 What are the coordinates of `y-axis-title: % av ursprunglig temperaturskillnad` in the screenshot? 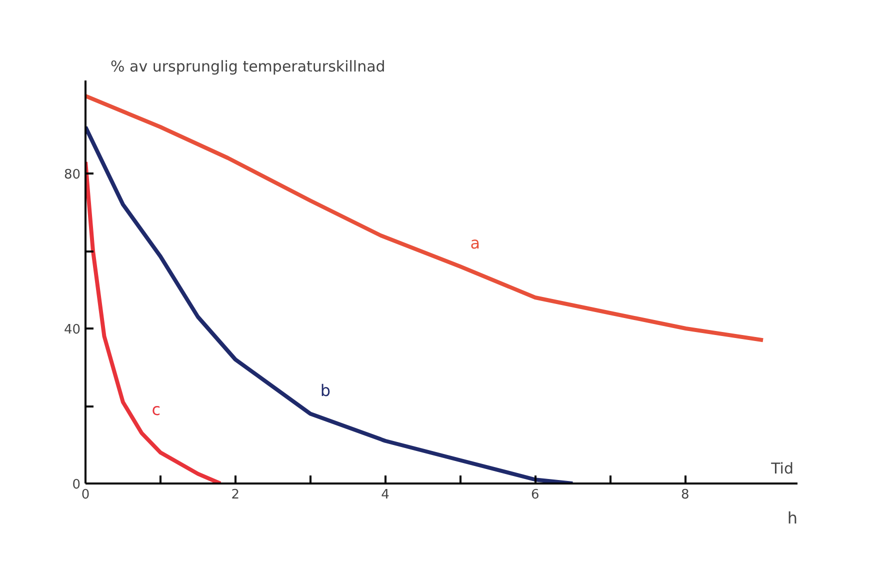 It's located at (248, 67).